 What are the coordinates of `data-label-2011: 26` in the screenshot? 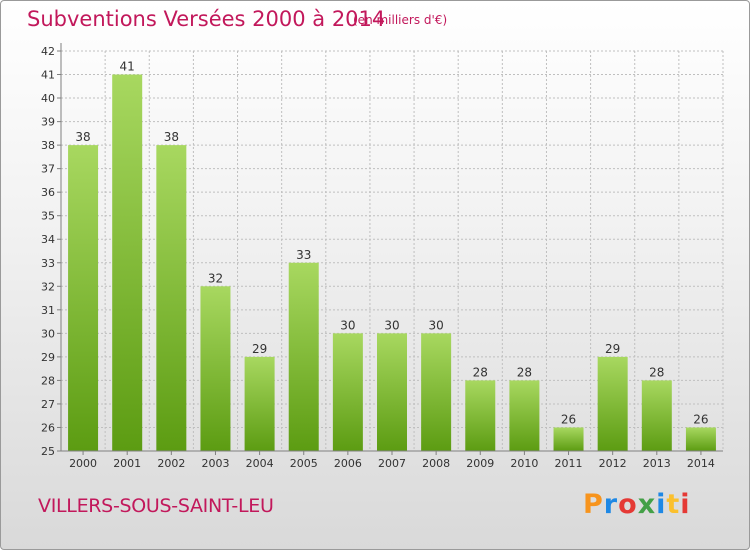 It's located at (568, 419).